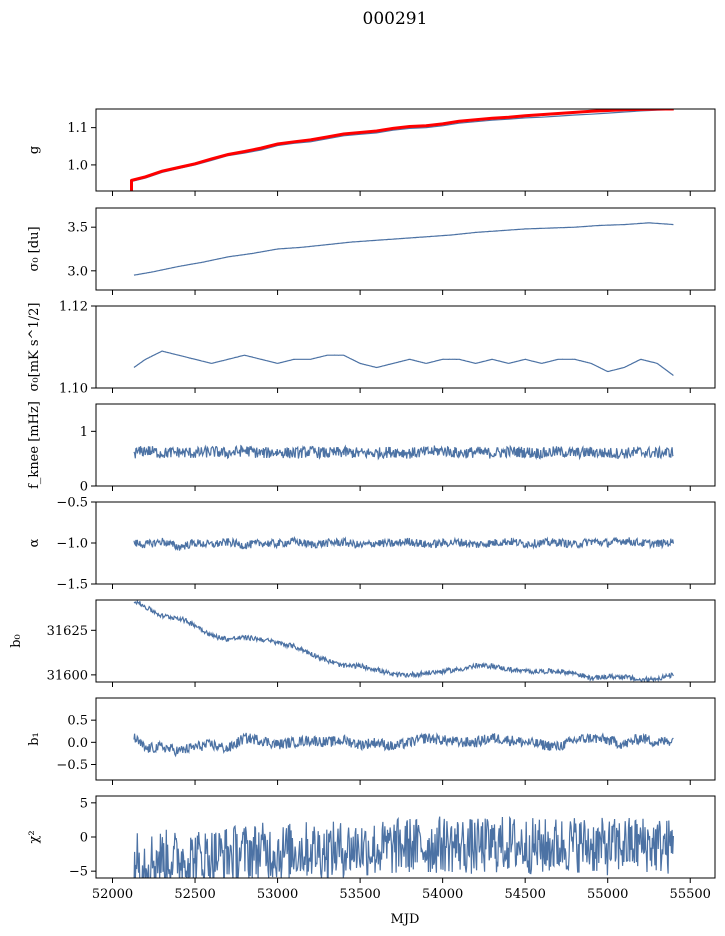  I want to click on y-axis-label-sigma0_mk: σ₀[mK s^1/2], so click(34, 347).